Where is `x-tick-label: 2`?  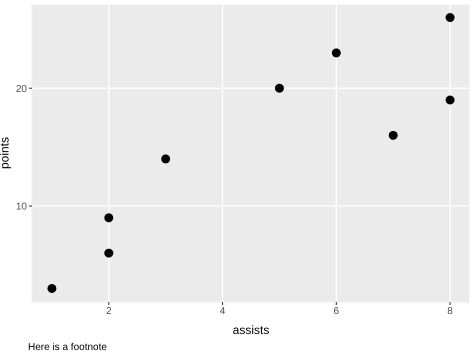
x-tick-label: 2 is located at coordinates (109, 312).